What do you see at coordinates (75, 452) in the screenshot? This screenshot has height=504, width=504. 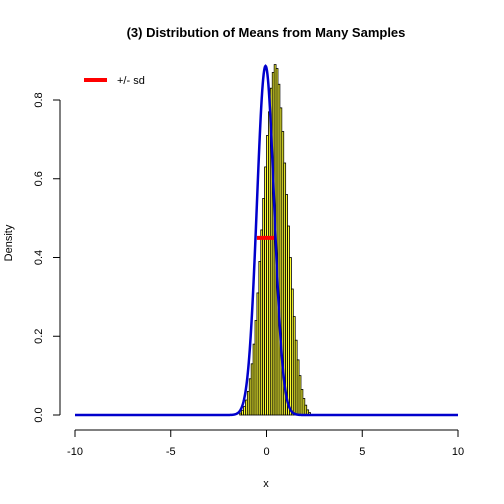 I see `x-tick-label: -10` at bounding box center [75, 452].